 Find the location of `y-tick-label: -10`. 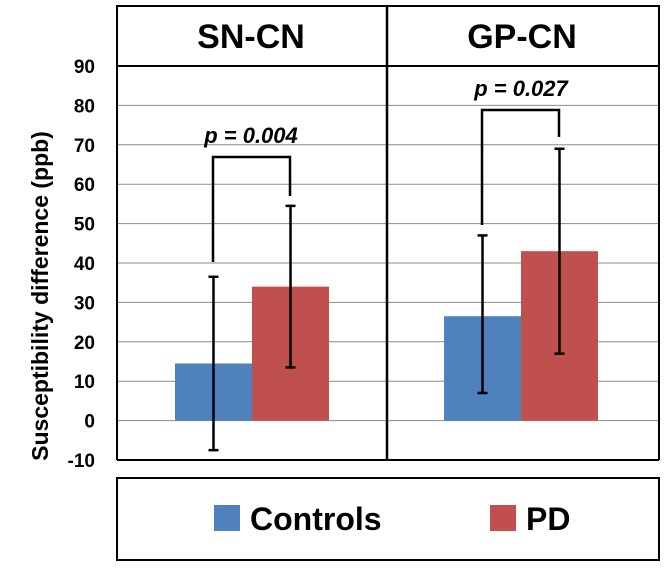

y-tick-label: -10 is located at coordinates (81, 461).